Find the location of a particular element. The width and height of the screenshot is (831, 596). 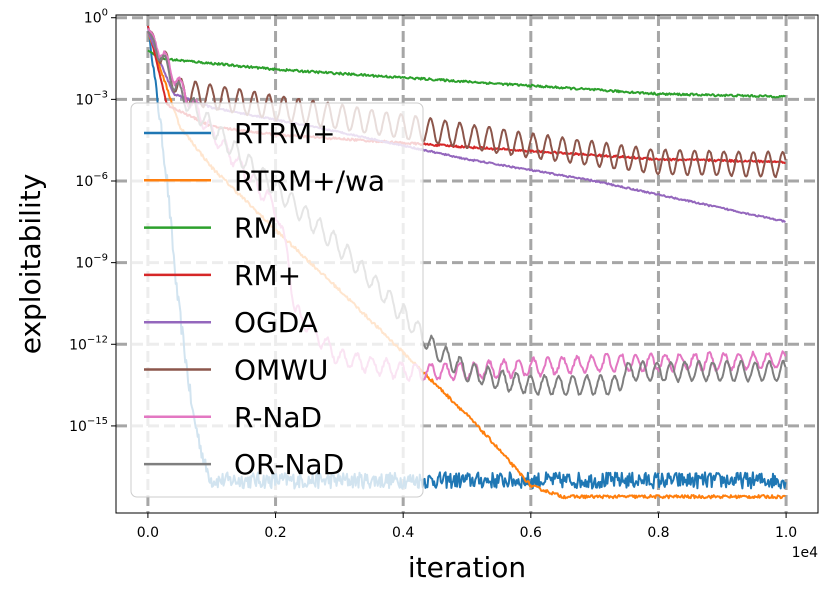

legend-label: RTRM+/wa is located at coordinates (309, 180).